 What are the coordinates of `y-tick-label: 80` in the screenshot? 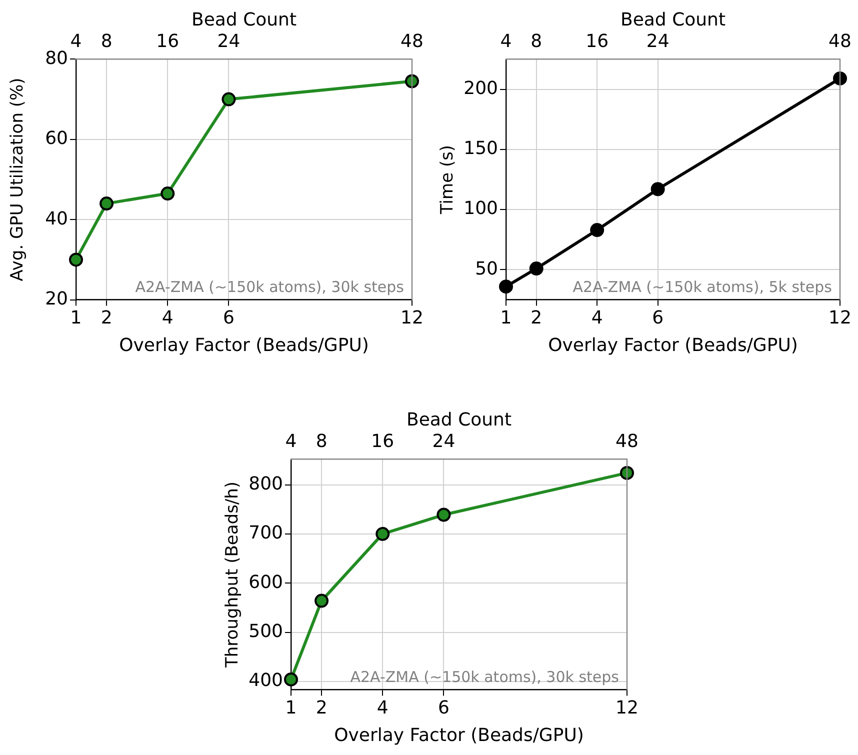 It's located at (56, 58).